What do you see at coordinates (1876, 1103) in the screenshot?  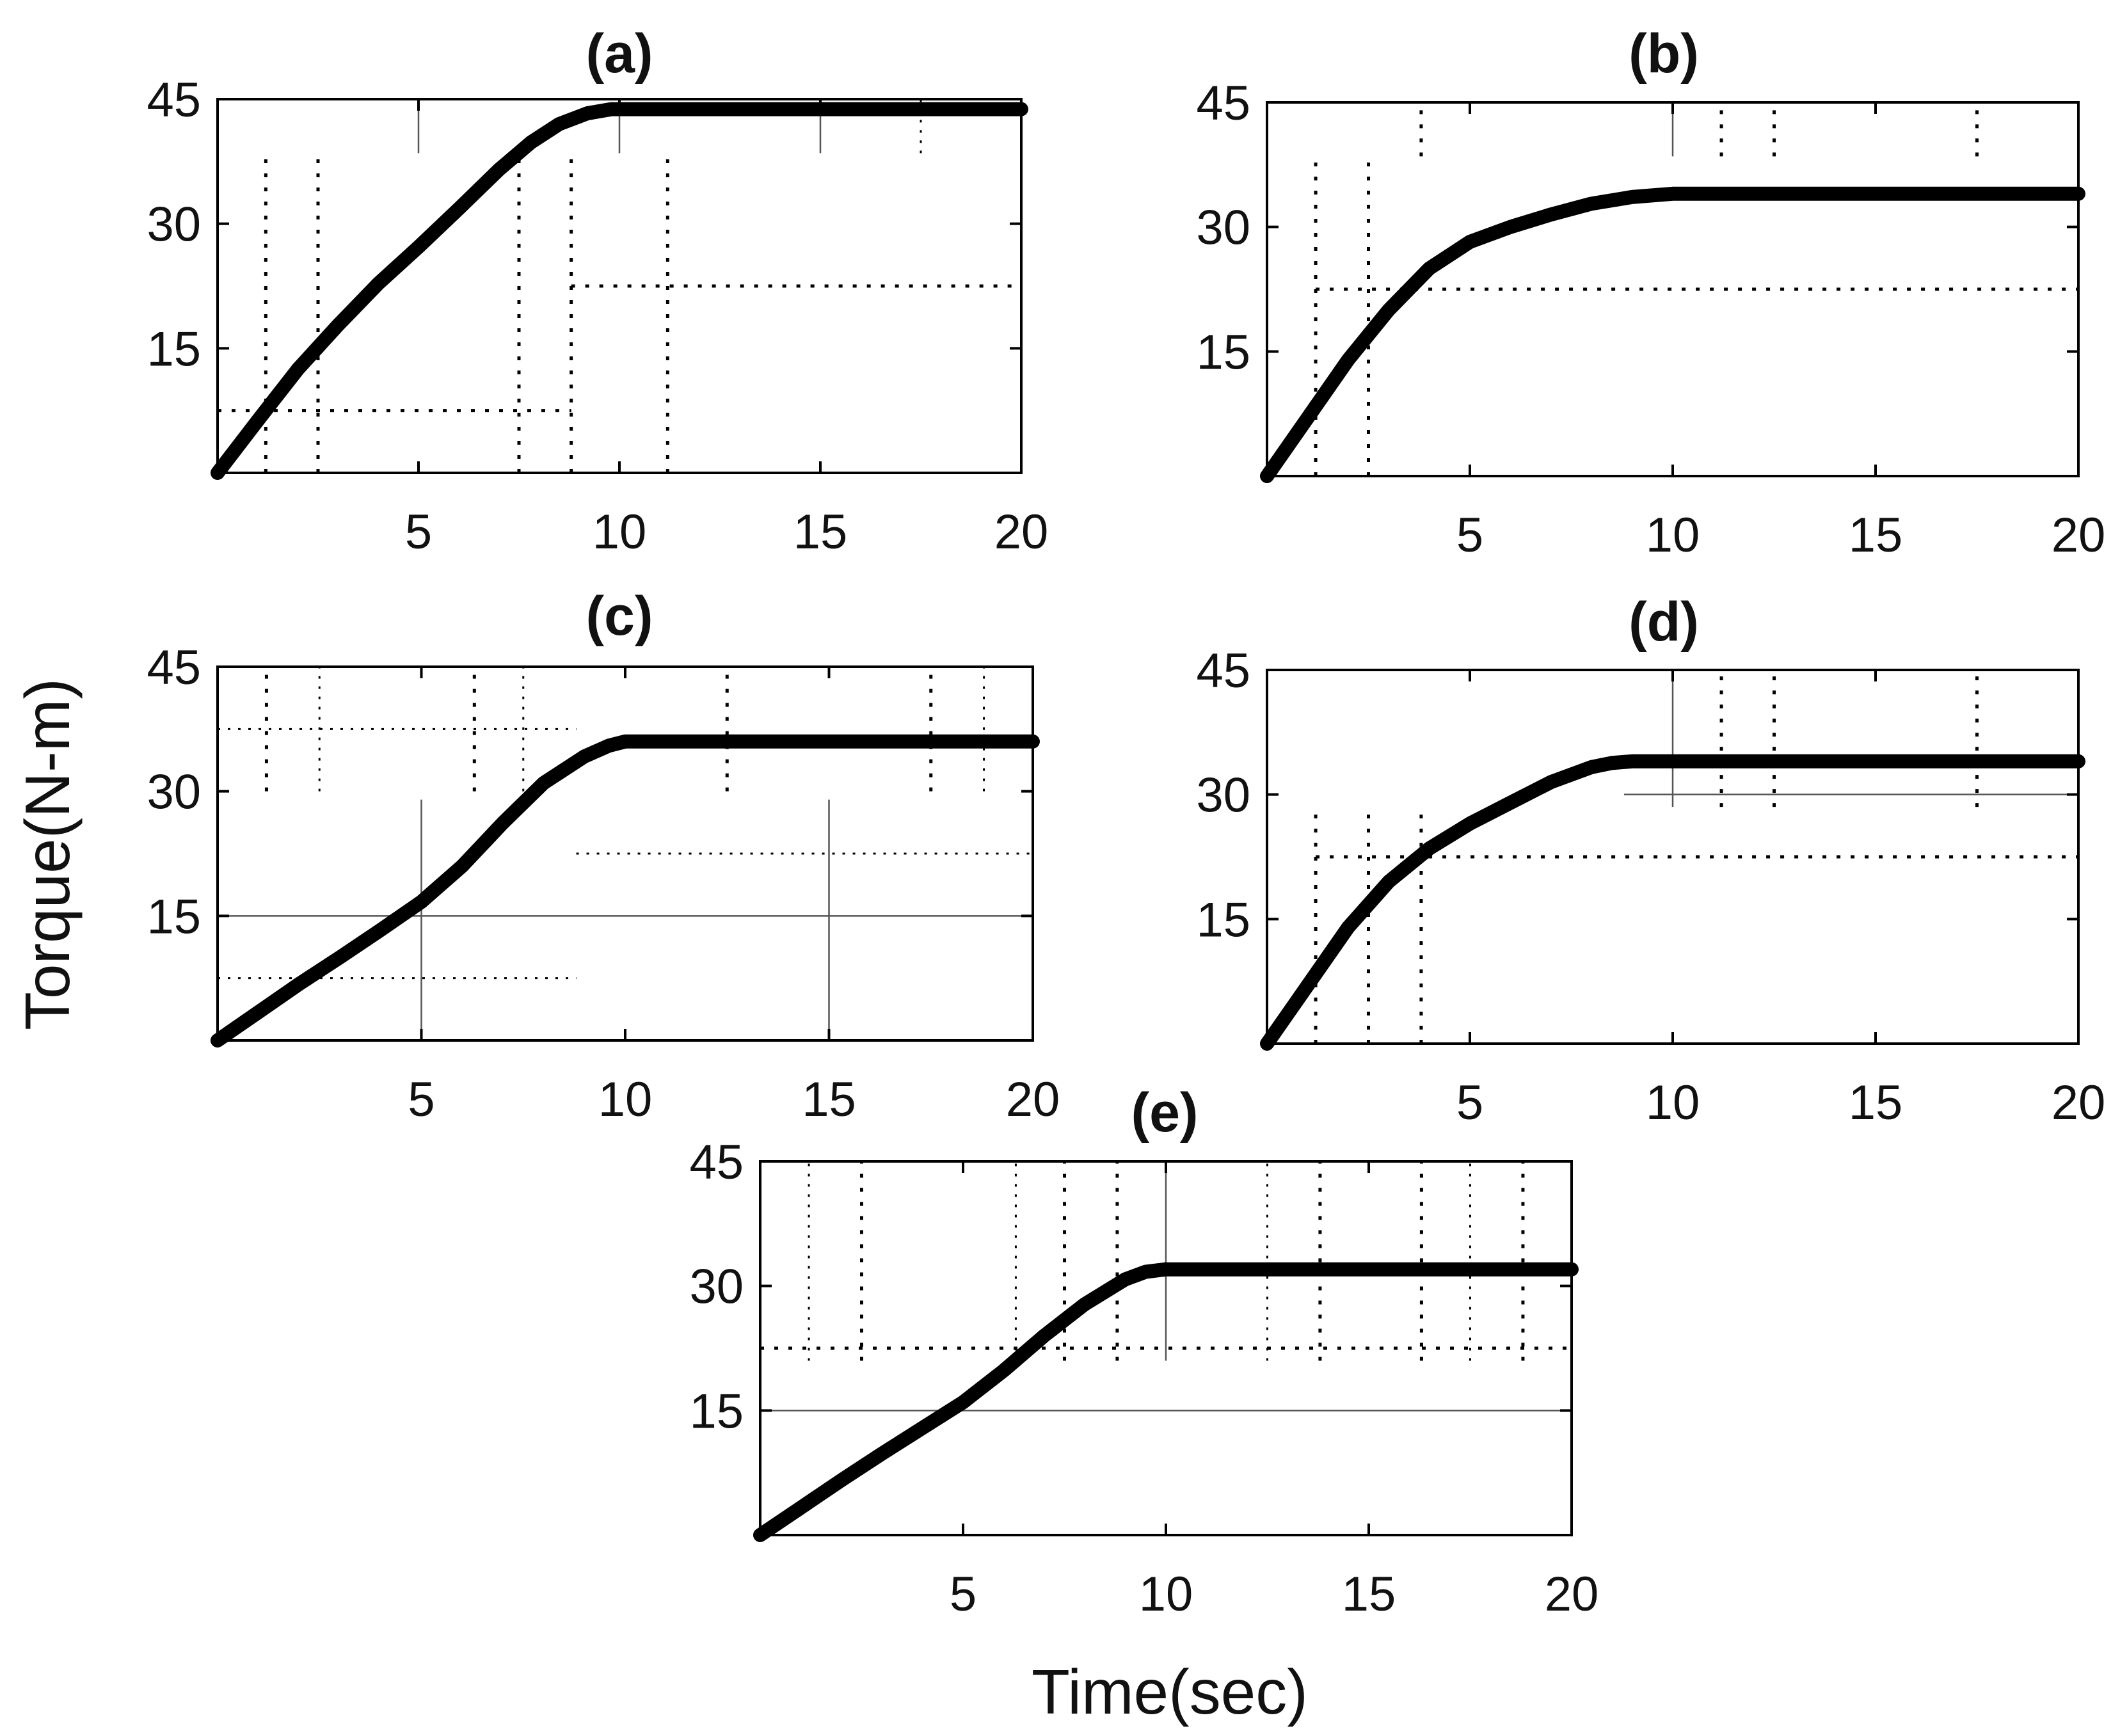 I see `panel-d-x-tick-label: 15` at bounding box center [1876, 1103].